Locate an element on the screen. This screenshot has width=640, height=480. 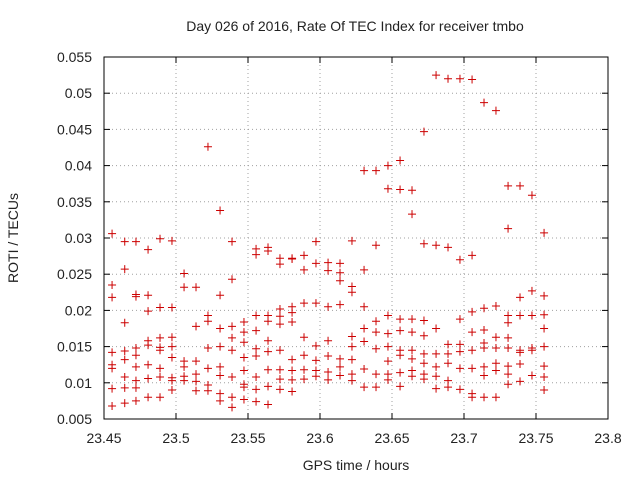
y-tick-label: 0.025 is located at coordinates (74, 274).